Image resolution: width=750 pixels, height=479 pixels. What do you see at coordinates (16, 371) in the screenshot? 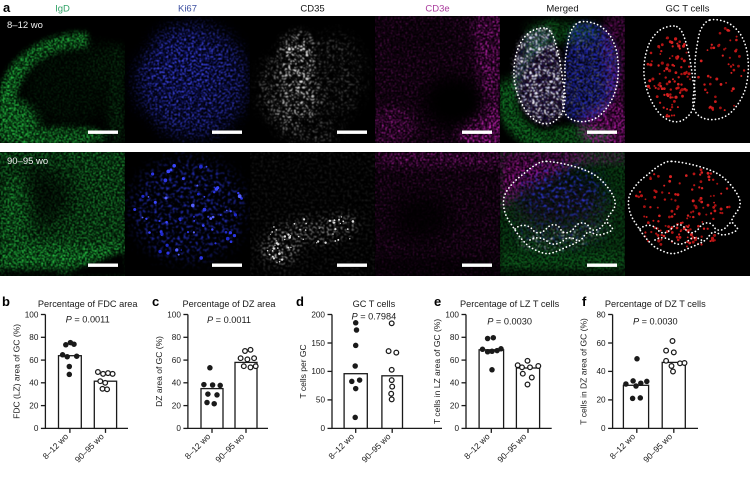
I see `svg-text: FDC (LZ) area of GC (%)` at bounding box center [16, 371].